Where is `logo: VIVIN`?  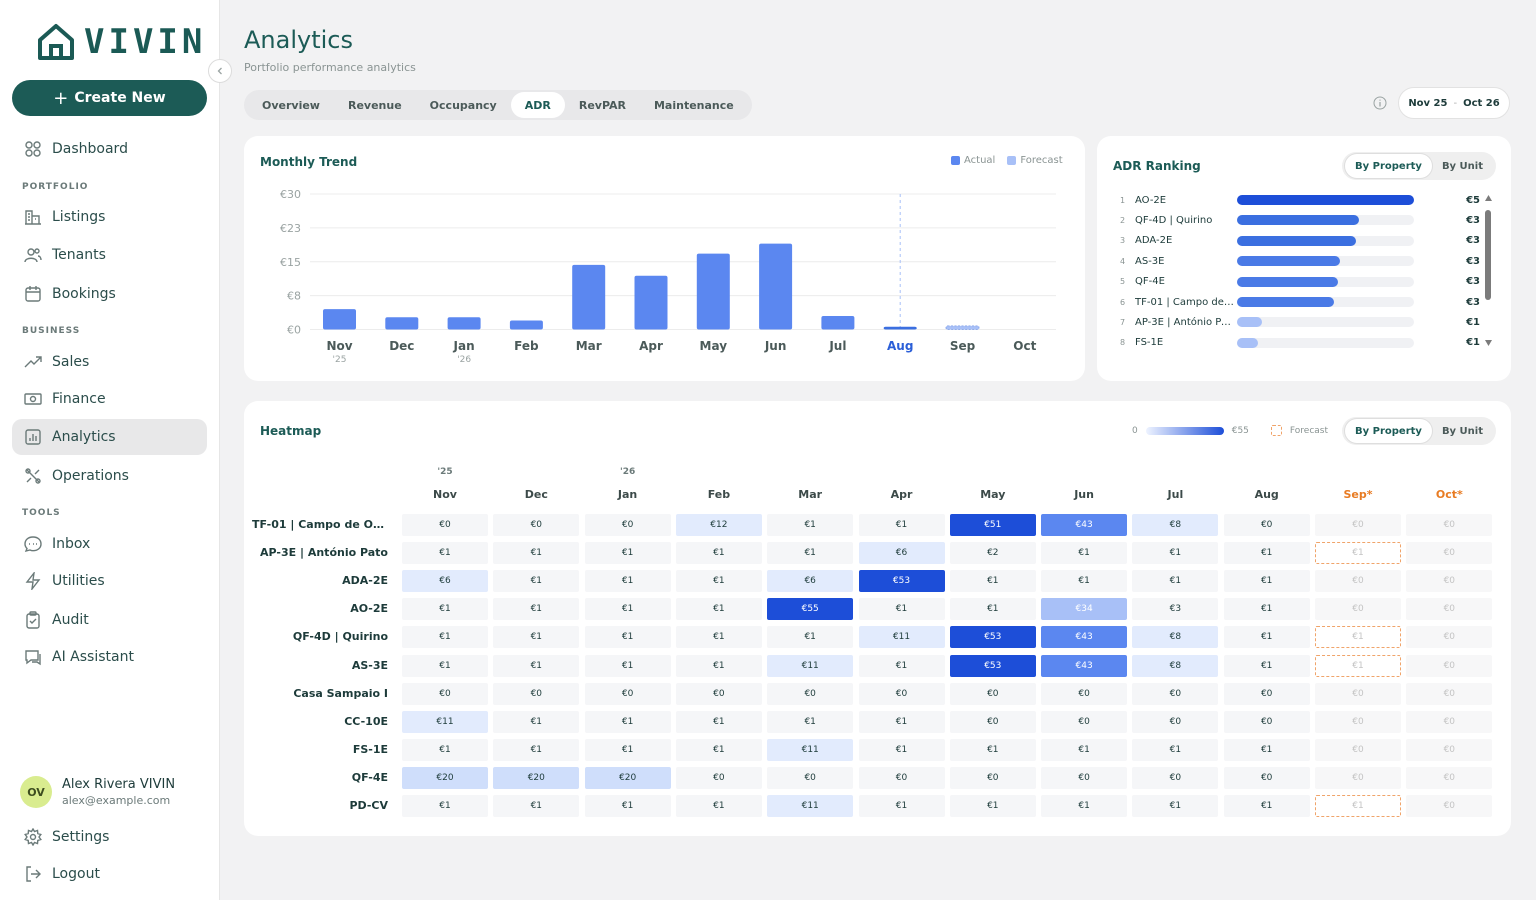
logo: VIVIN is located at coordinates (121, 42).